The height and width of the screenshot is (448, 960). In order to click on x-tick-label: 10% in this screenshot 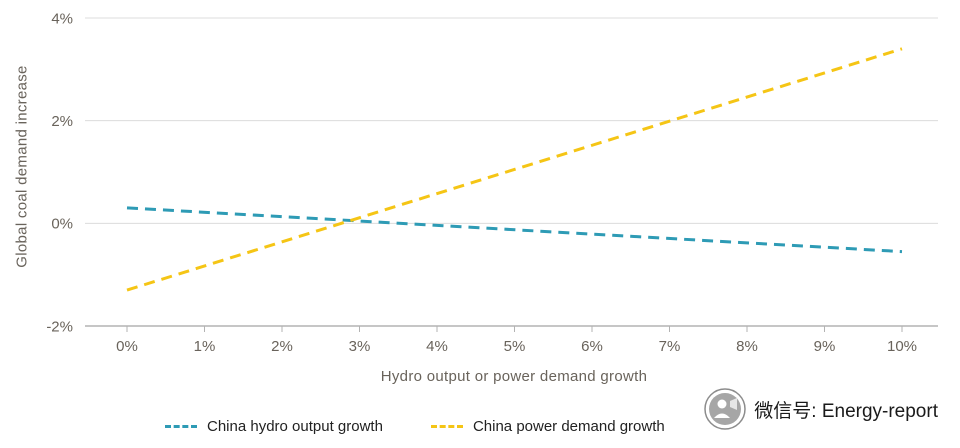, I will do `click(902, 346)`.